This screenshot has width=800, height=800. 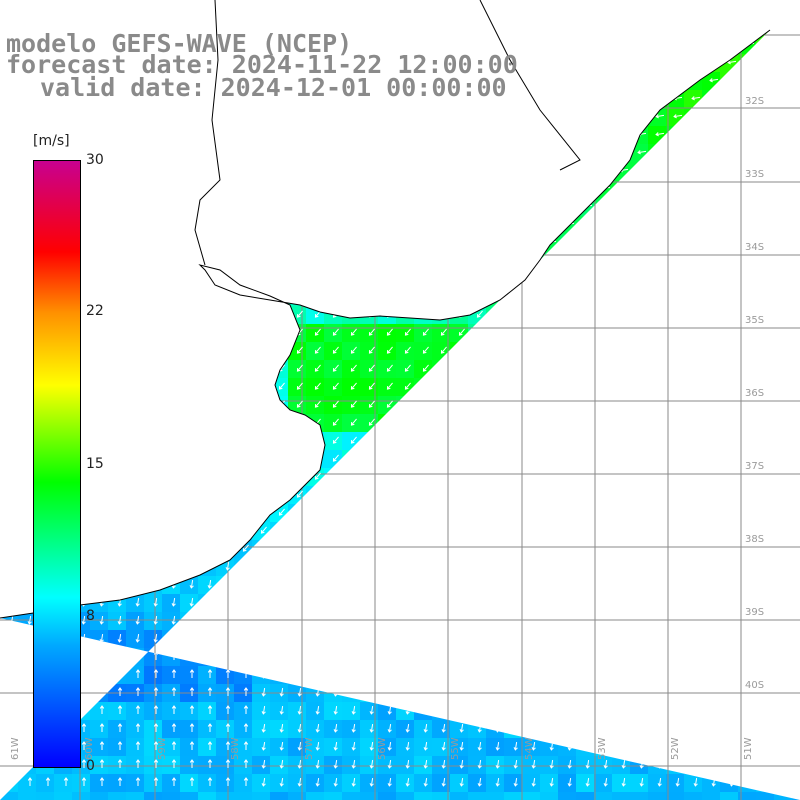 I want to click on model-title: modelo GEFS-WAVE (NCEP), so click(x=179, y=43).